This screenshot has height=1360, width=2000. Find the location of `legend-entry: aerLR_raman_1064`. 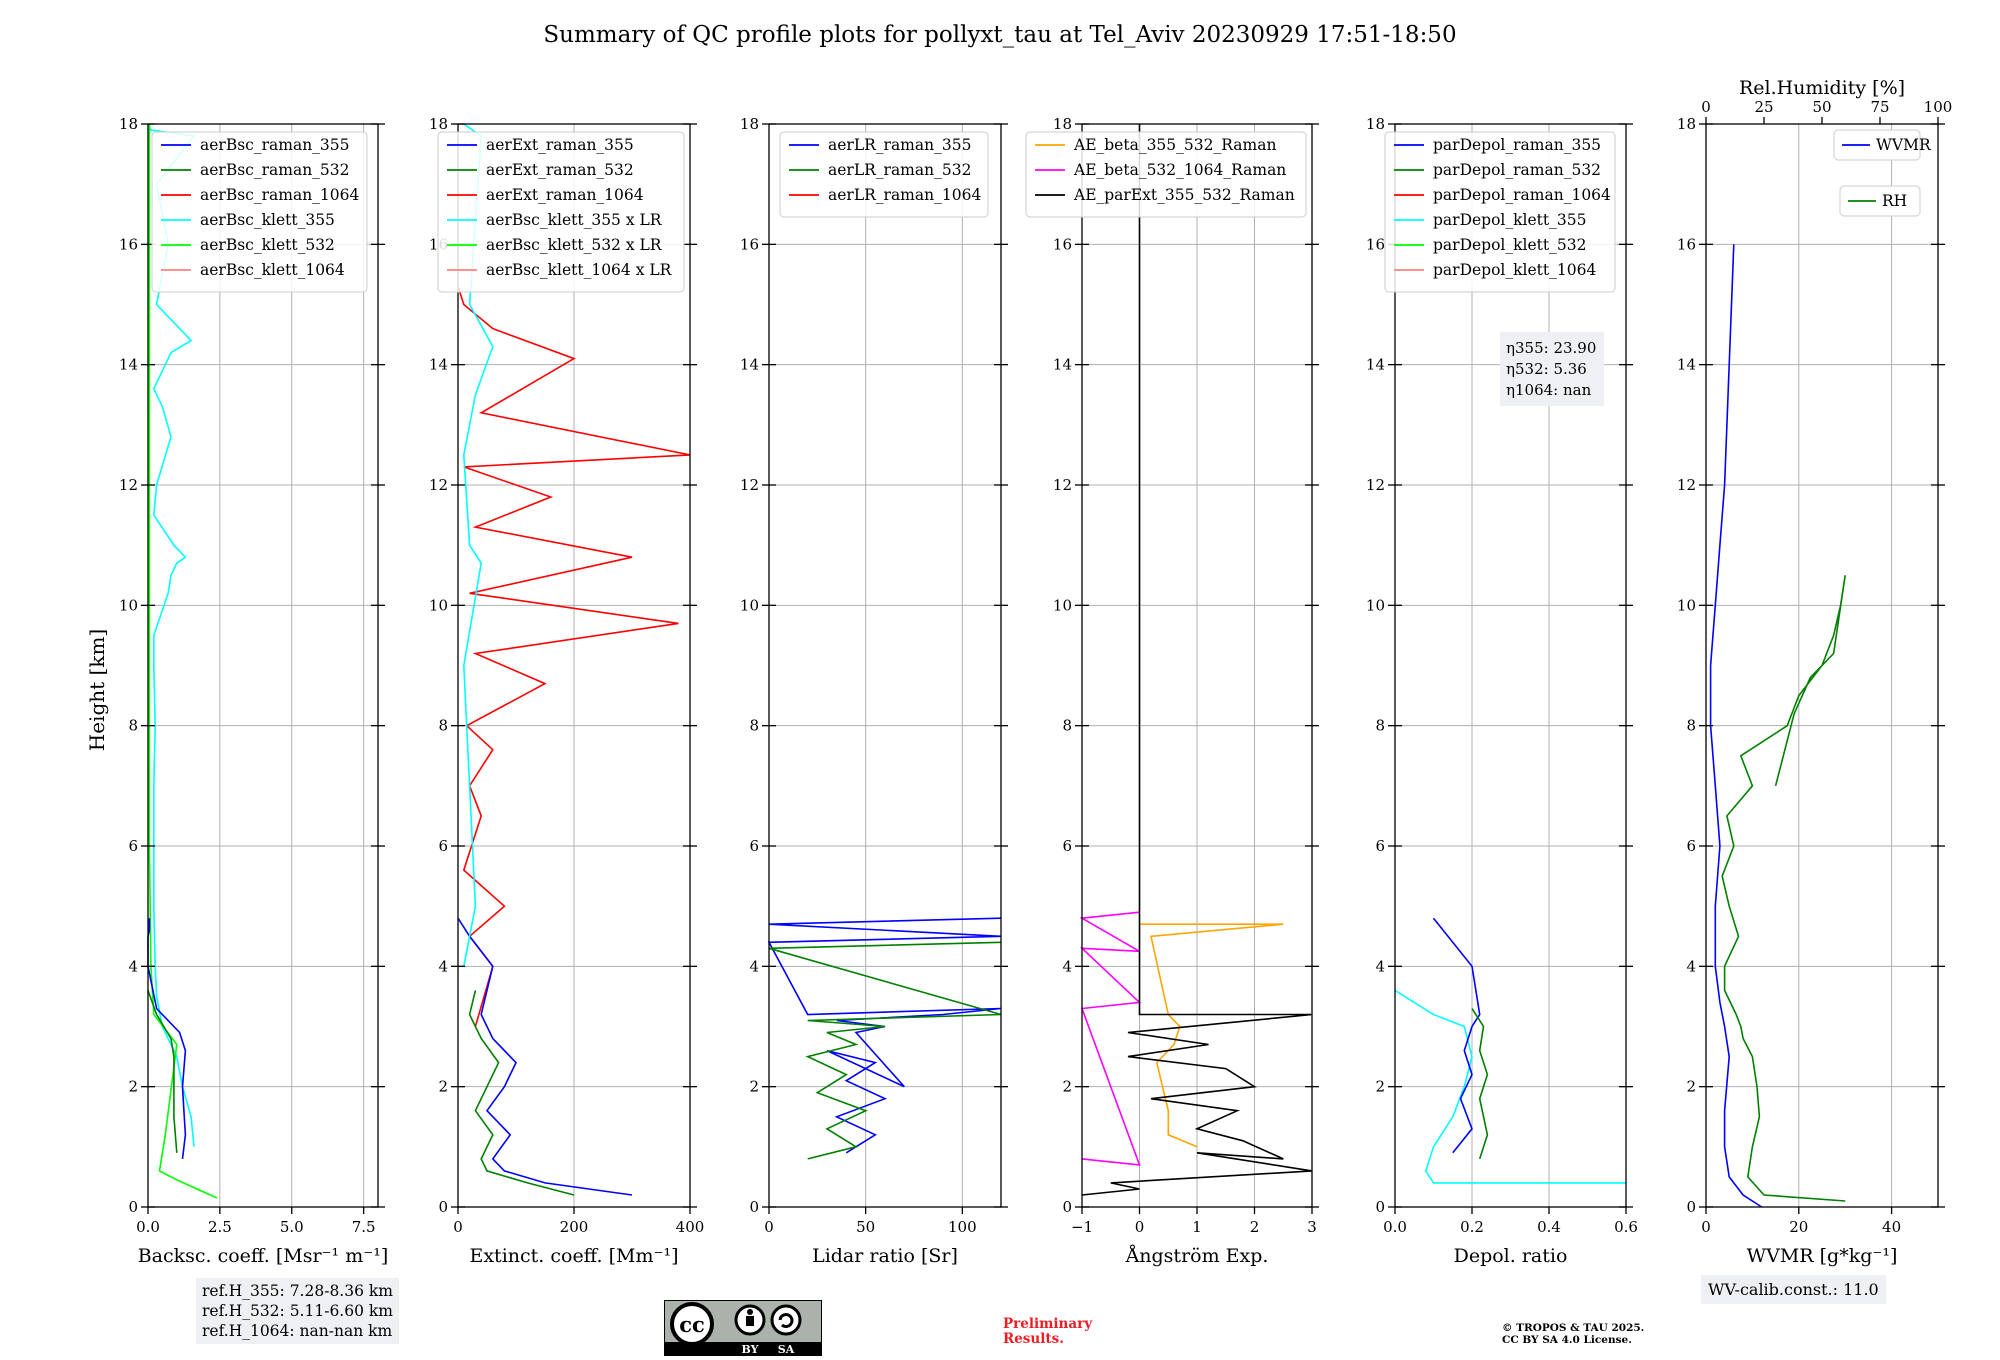

legend-entry: aerLR_raman_1064 is located at coordinates (904, 195).